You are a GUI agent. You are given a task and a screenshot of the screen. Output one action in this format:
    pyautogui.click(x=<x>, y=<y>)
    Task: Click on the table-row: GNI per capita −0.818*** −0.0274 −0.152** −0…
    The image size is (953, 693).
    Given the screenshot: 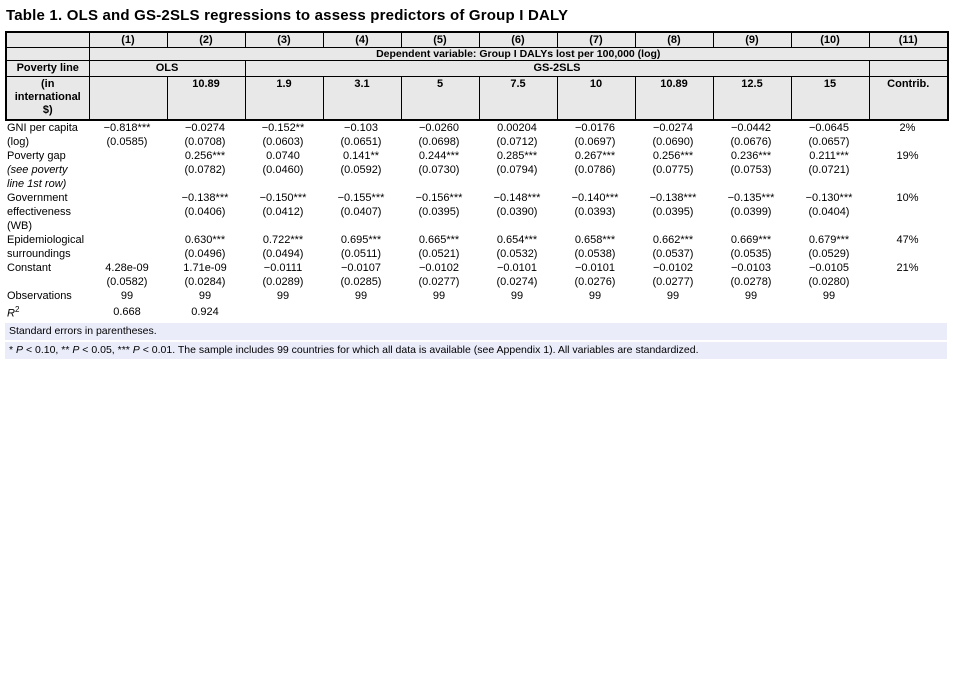 What is the action you would take?
    pyautogui.click(x=476, y=128)
    